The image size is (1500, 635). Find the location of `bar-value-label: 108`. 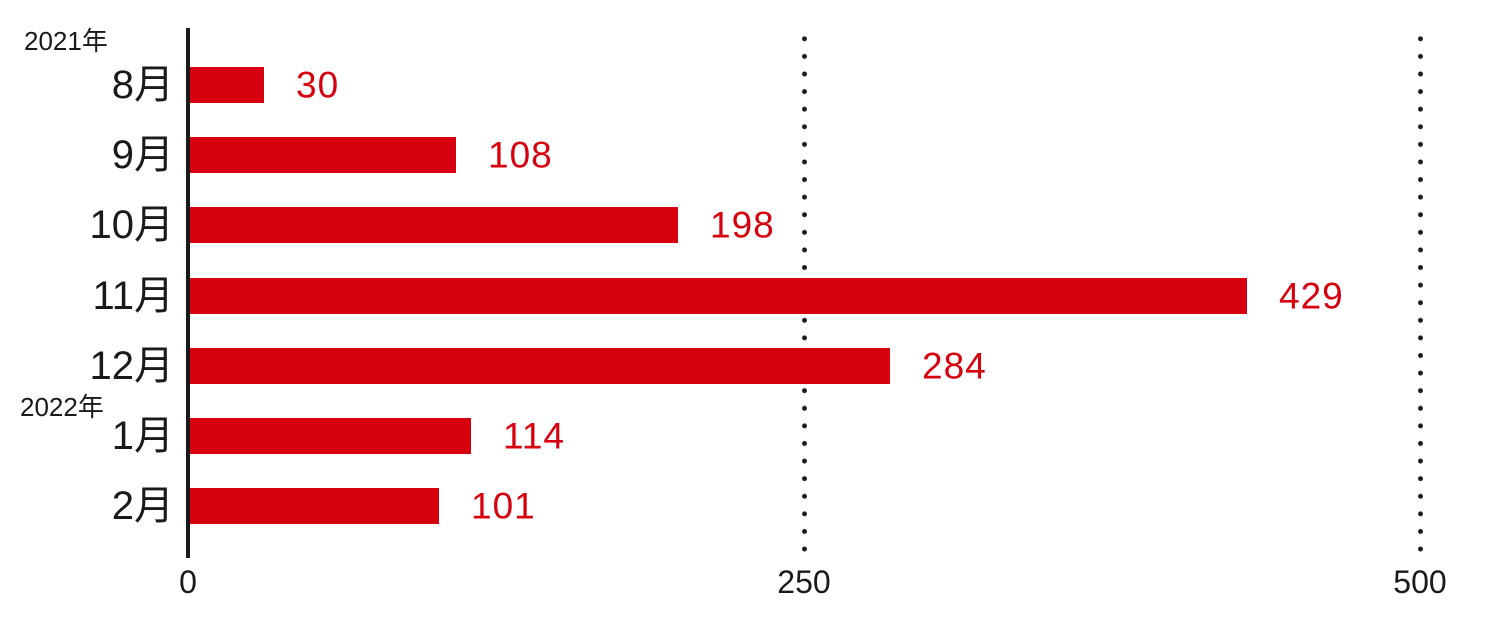

bar-value-label: 108 is located at coordinates (520, 155).